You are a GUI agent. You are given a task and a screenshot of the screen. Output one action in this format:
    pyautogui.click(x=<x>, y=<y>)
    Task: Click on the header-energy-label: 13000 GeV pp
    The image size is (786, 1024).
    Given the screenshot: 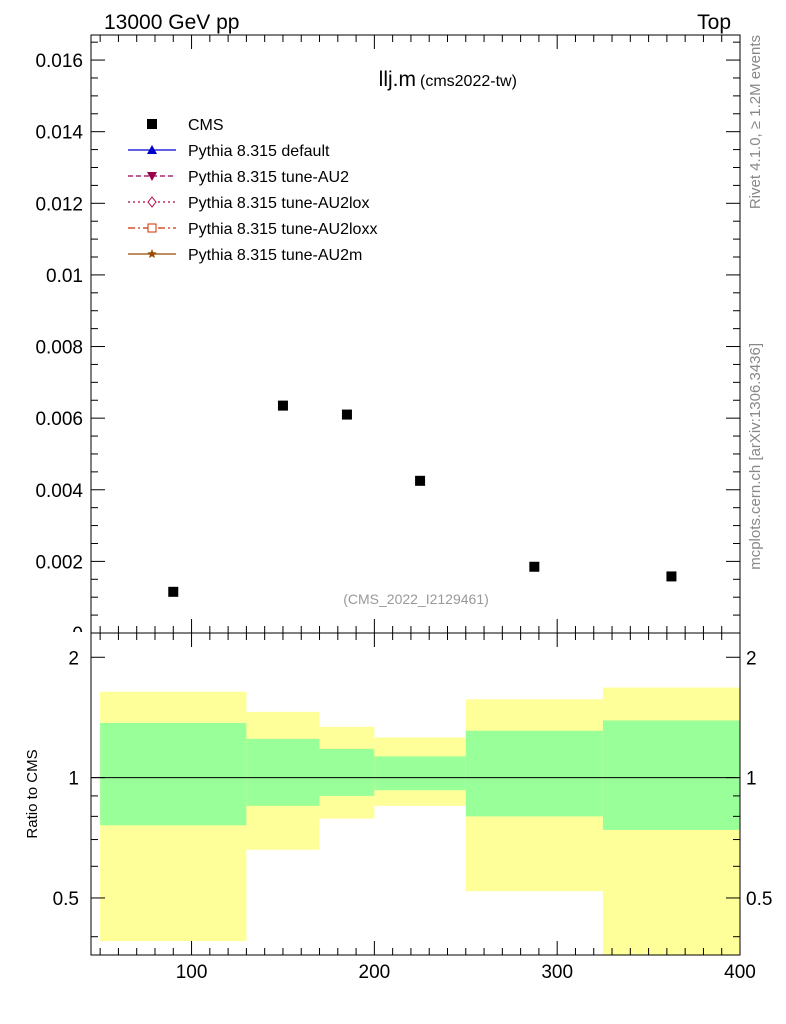 What is the action you would take?
    pyautogui.click(x=171, y=22)
    